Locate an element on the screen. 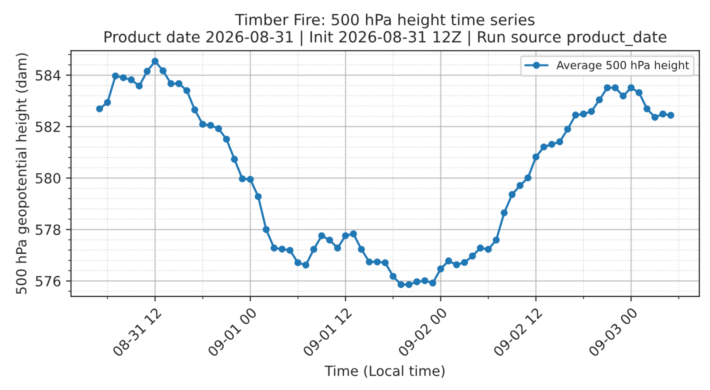 This screenshot has width=710, height=390. y-tick-label: 576 is located at coordinates (48, 281).